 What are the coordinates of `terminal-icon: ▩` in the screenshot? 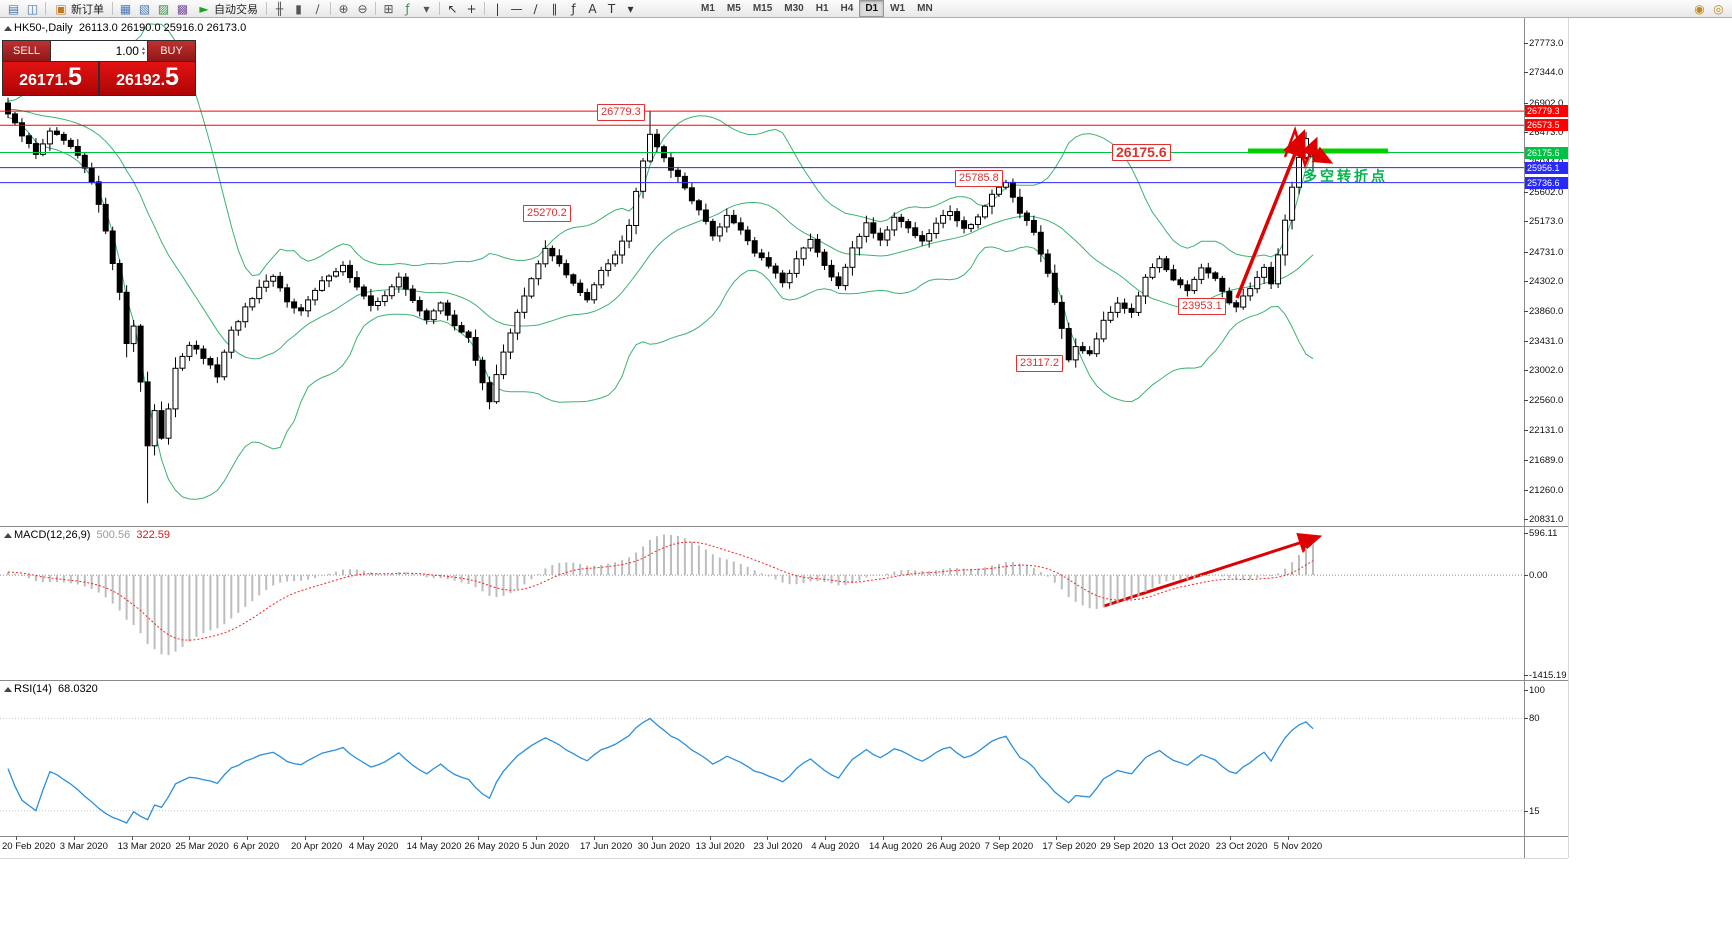 It's located at (182, 8).